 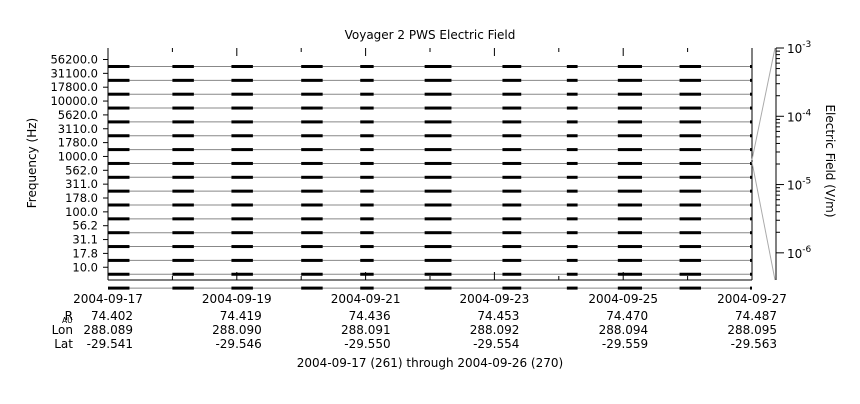 What do you see at coordinates (763, 104) in the screenshot?
I see `colorbar-connector` at bounding box center [763, 104].